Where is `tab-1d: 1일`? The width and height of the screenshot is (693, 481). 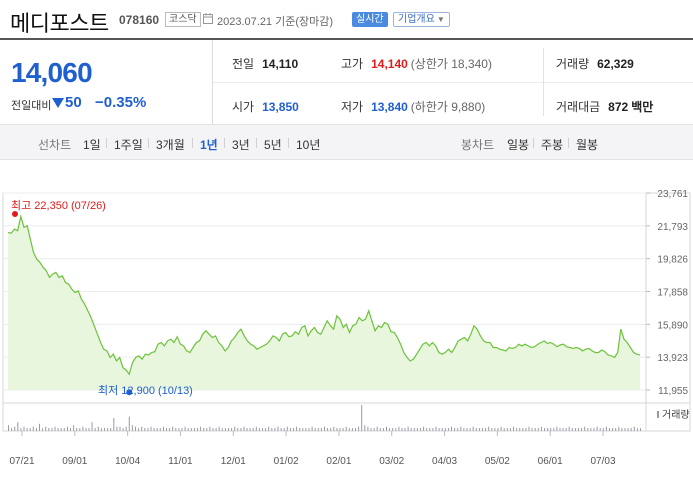
tab-1d: 1일 is located at coordinates (92, 145).